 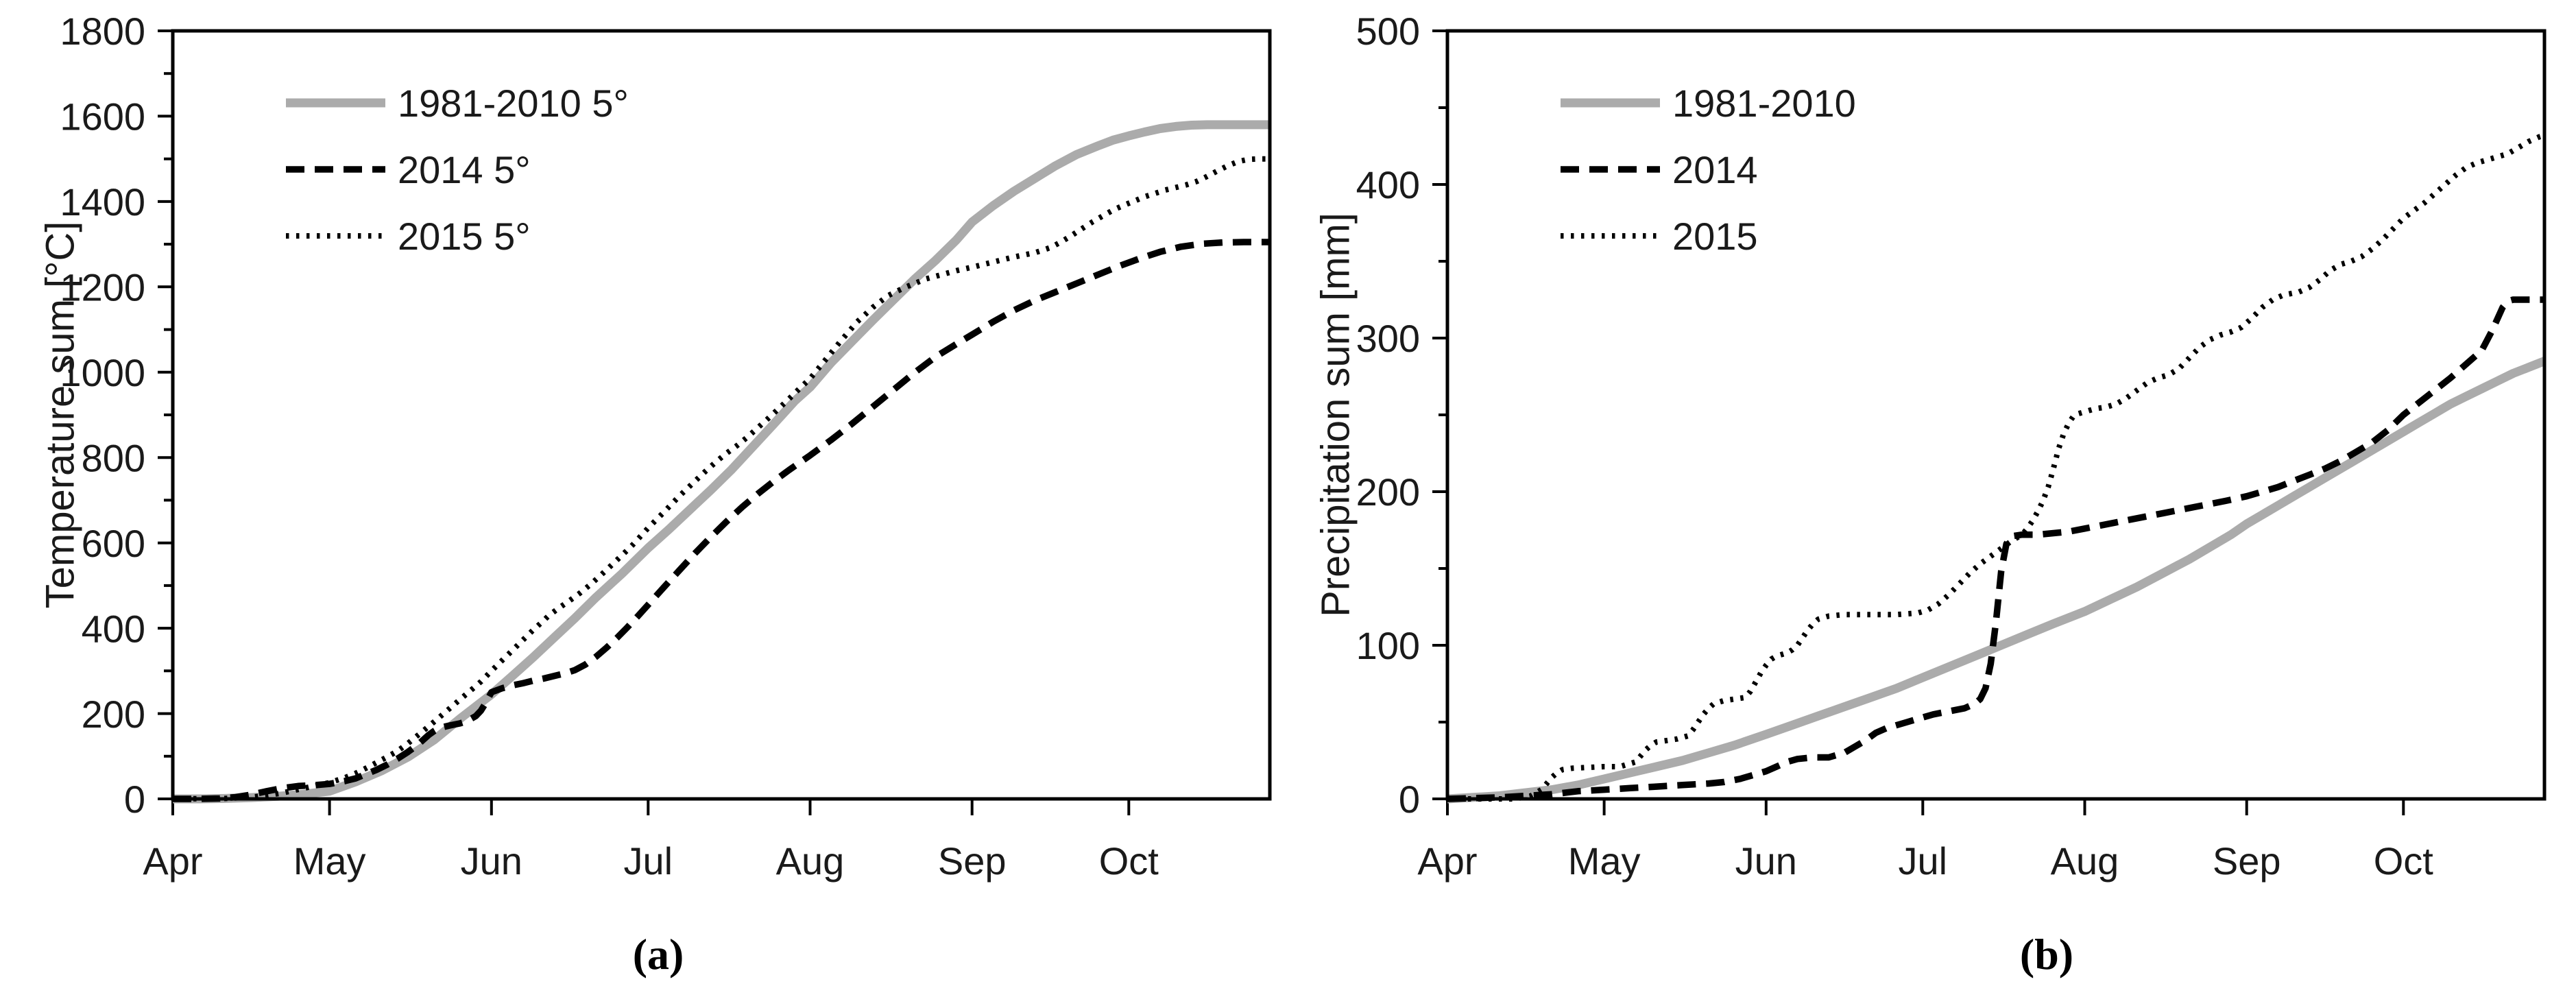 I want to click on y-tick-label: 1000, so click(x=102, y=372).